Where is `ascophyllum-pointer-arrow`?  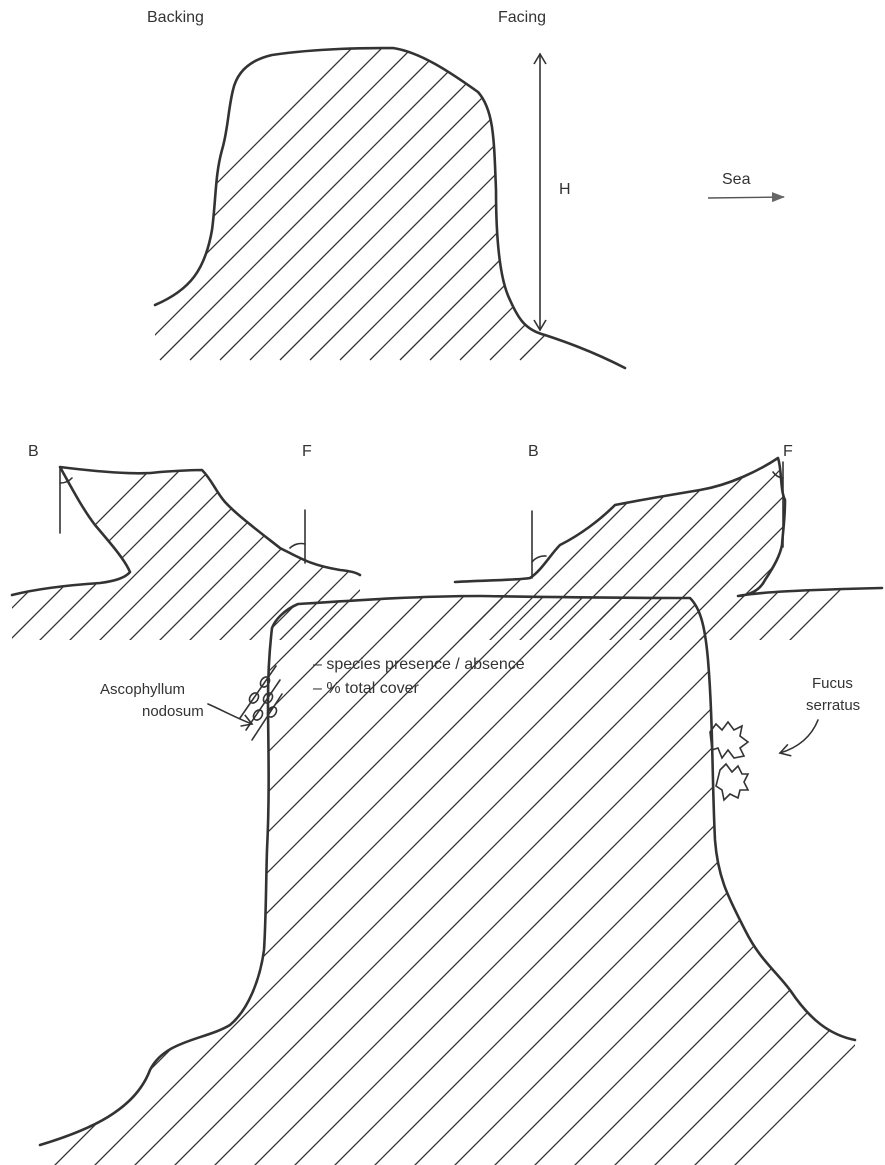 ascophyllum-pointer-arrow is located at coordinates (230, 715).